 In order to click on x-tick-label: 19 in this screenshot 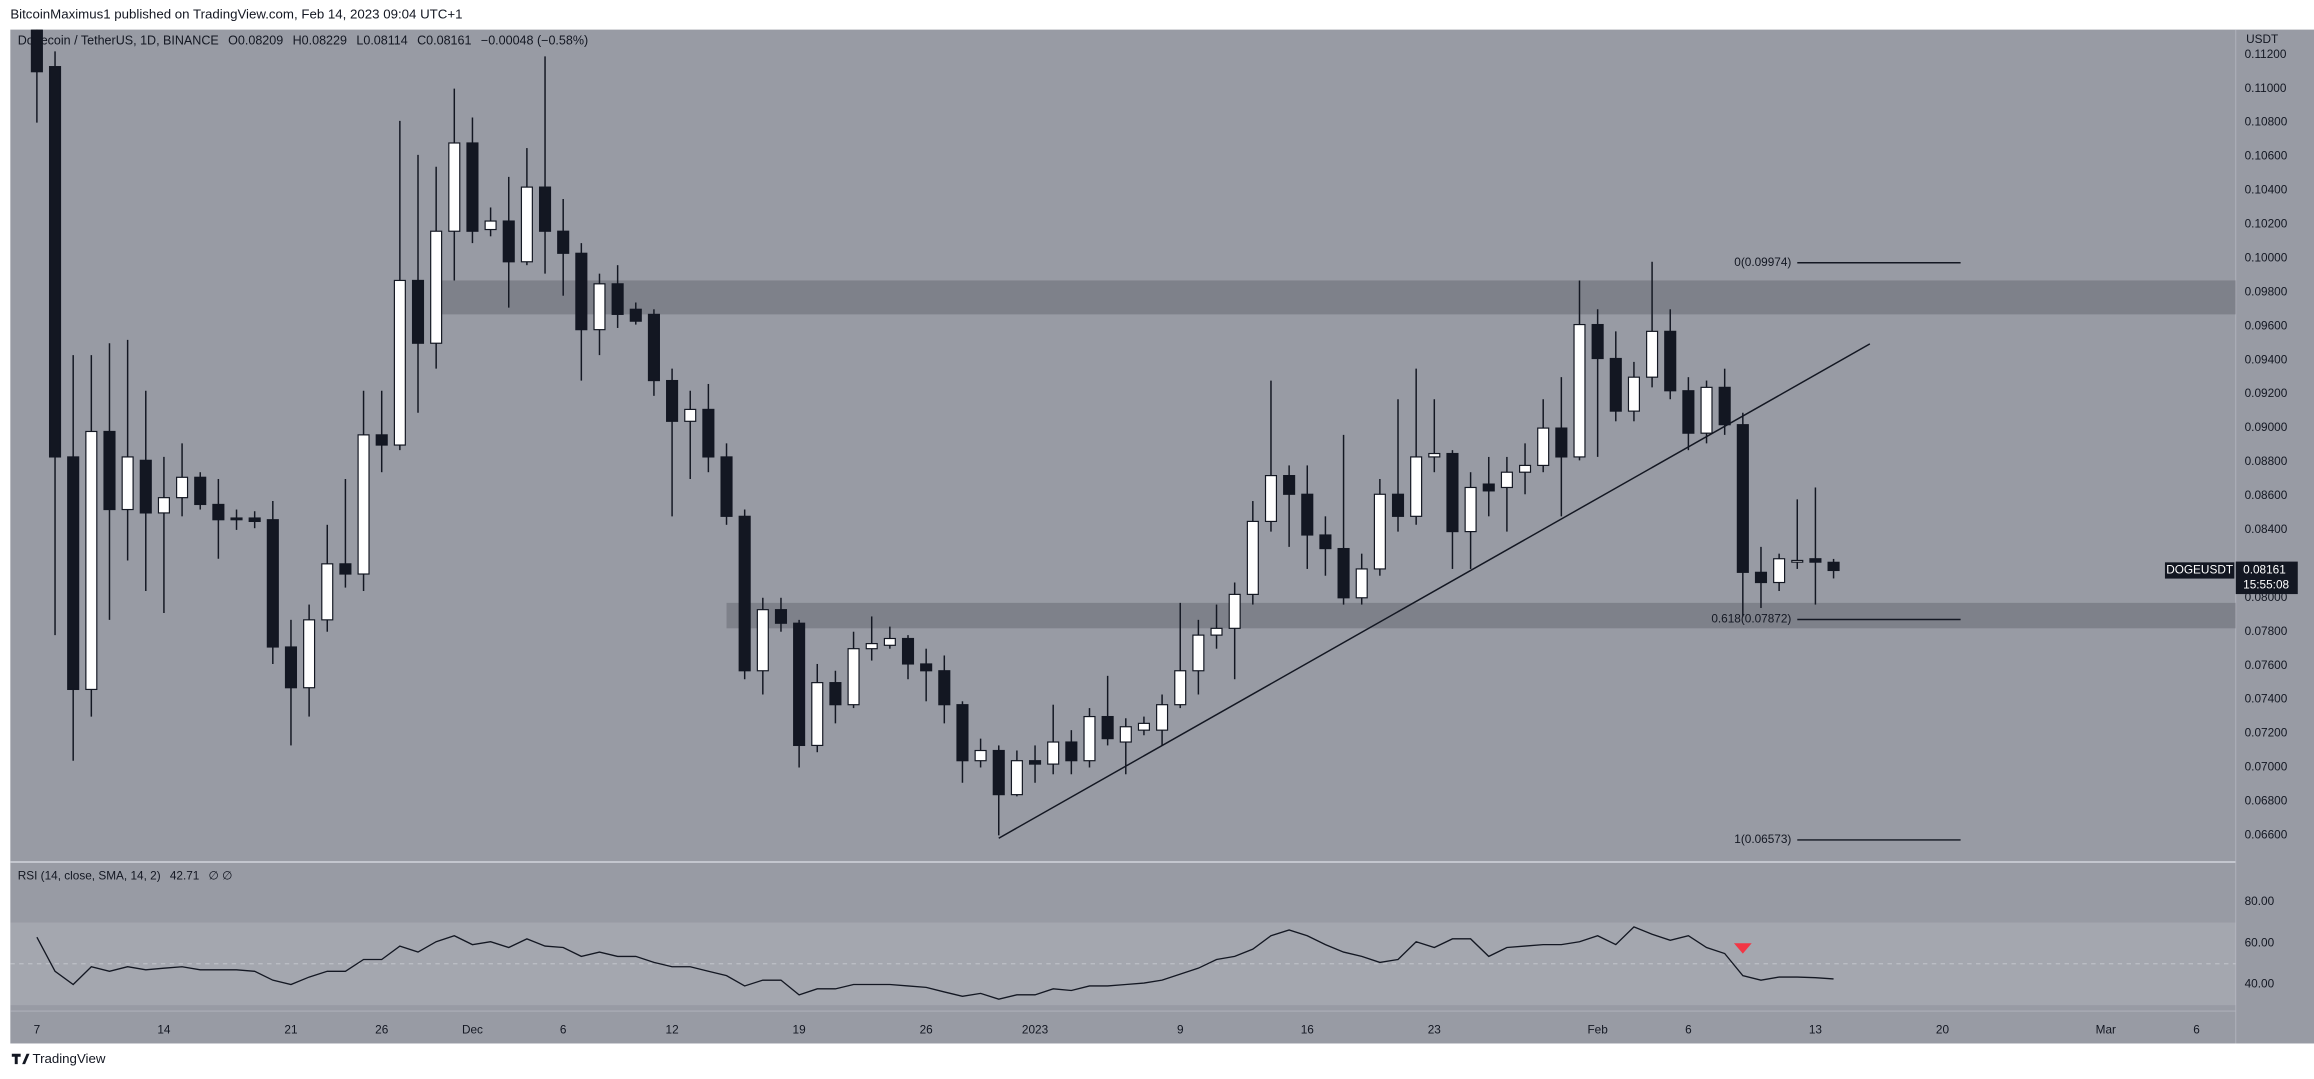, I will do `click(799, 1029)`.